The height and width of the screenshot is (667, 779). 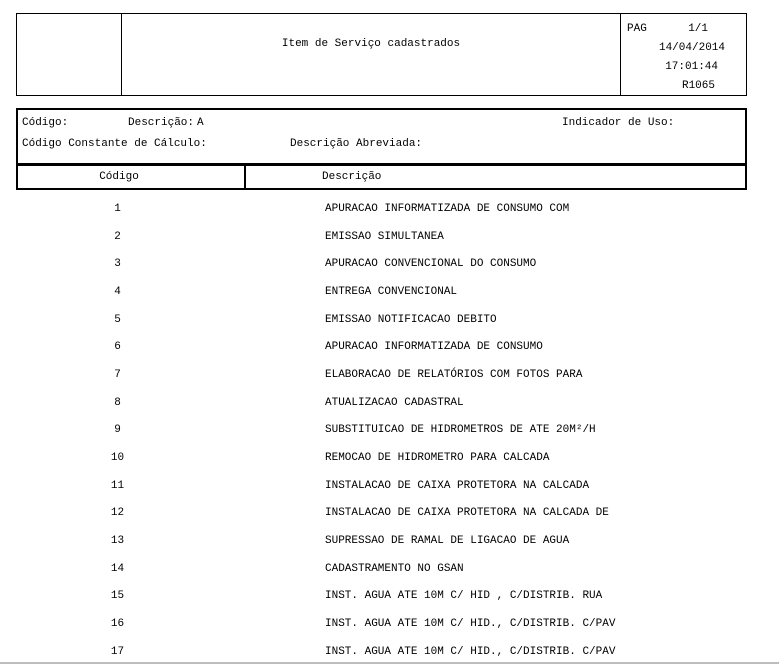 I want to click on report-code: R1065, so click(x=698, y=86).